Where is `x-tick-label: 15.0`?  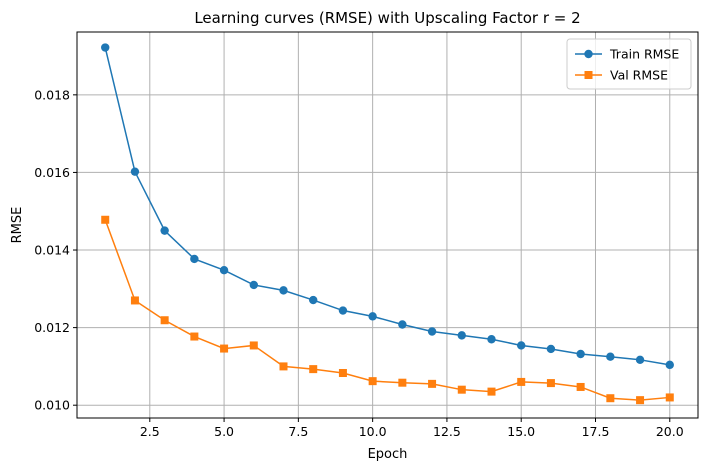
x-tick-label: 15.0 is located at coordinates (521, 431).